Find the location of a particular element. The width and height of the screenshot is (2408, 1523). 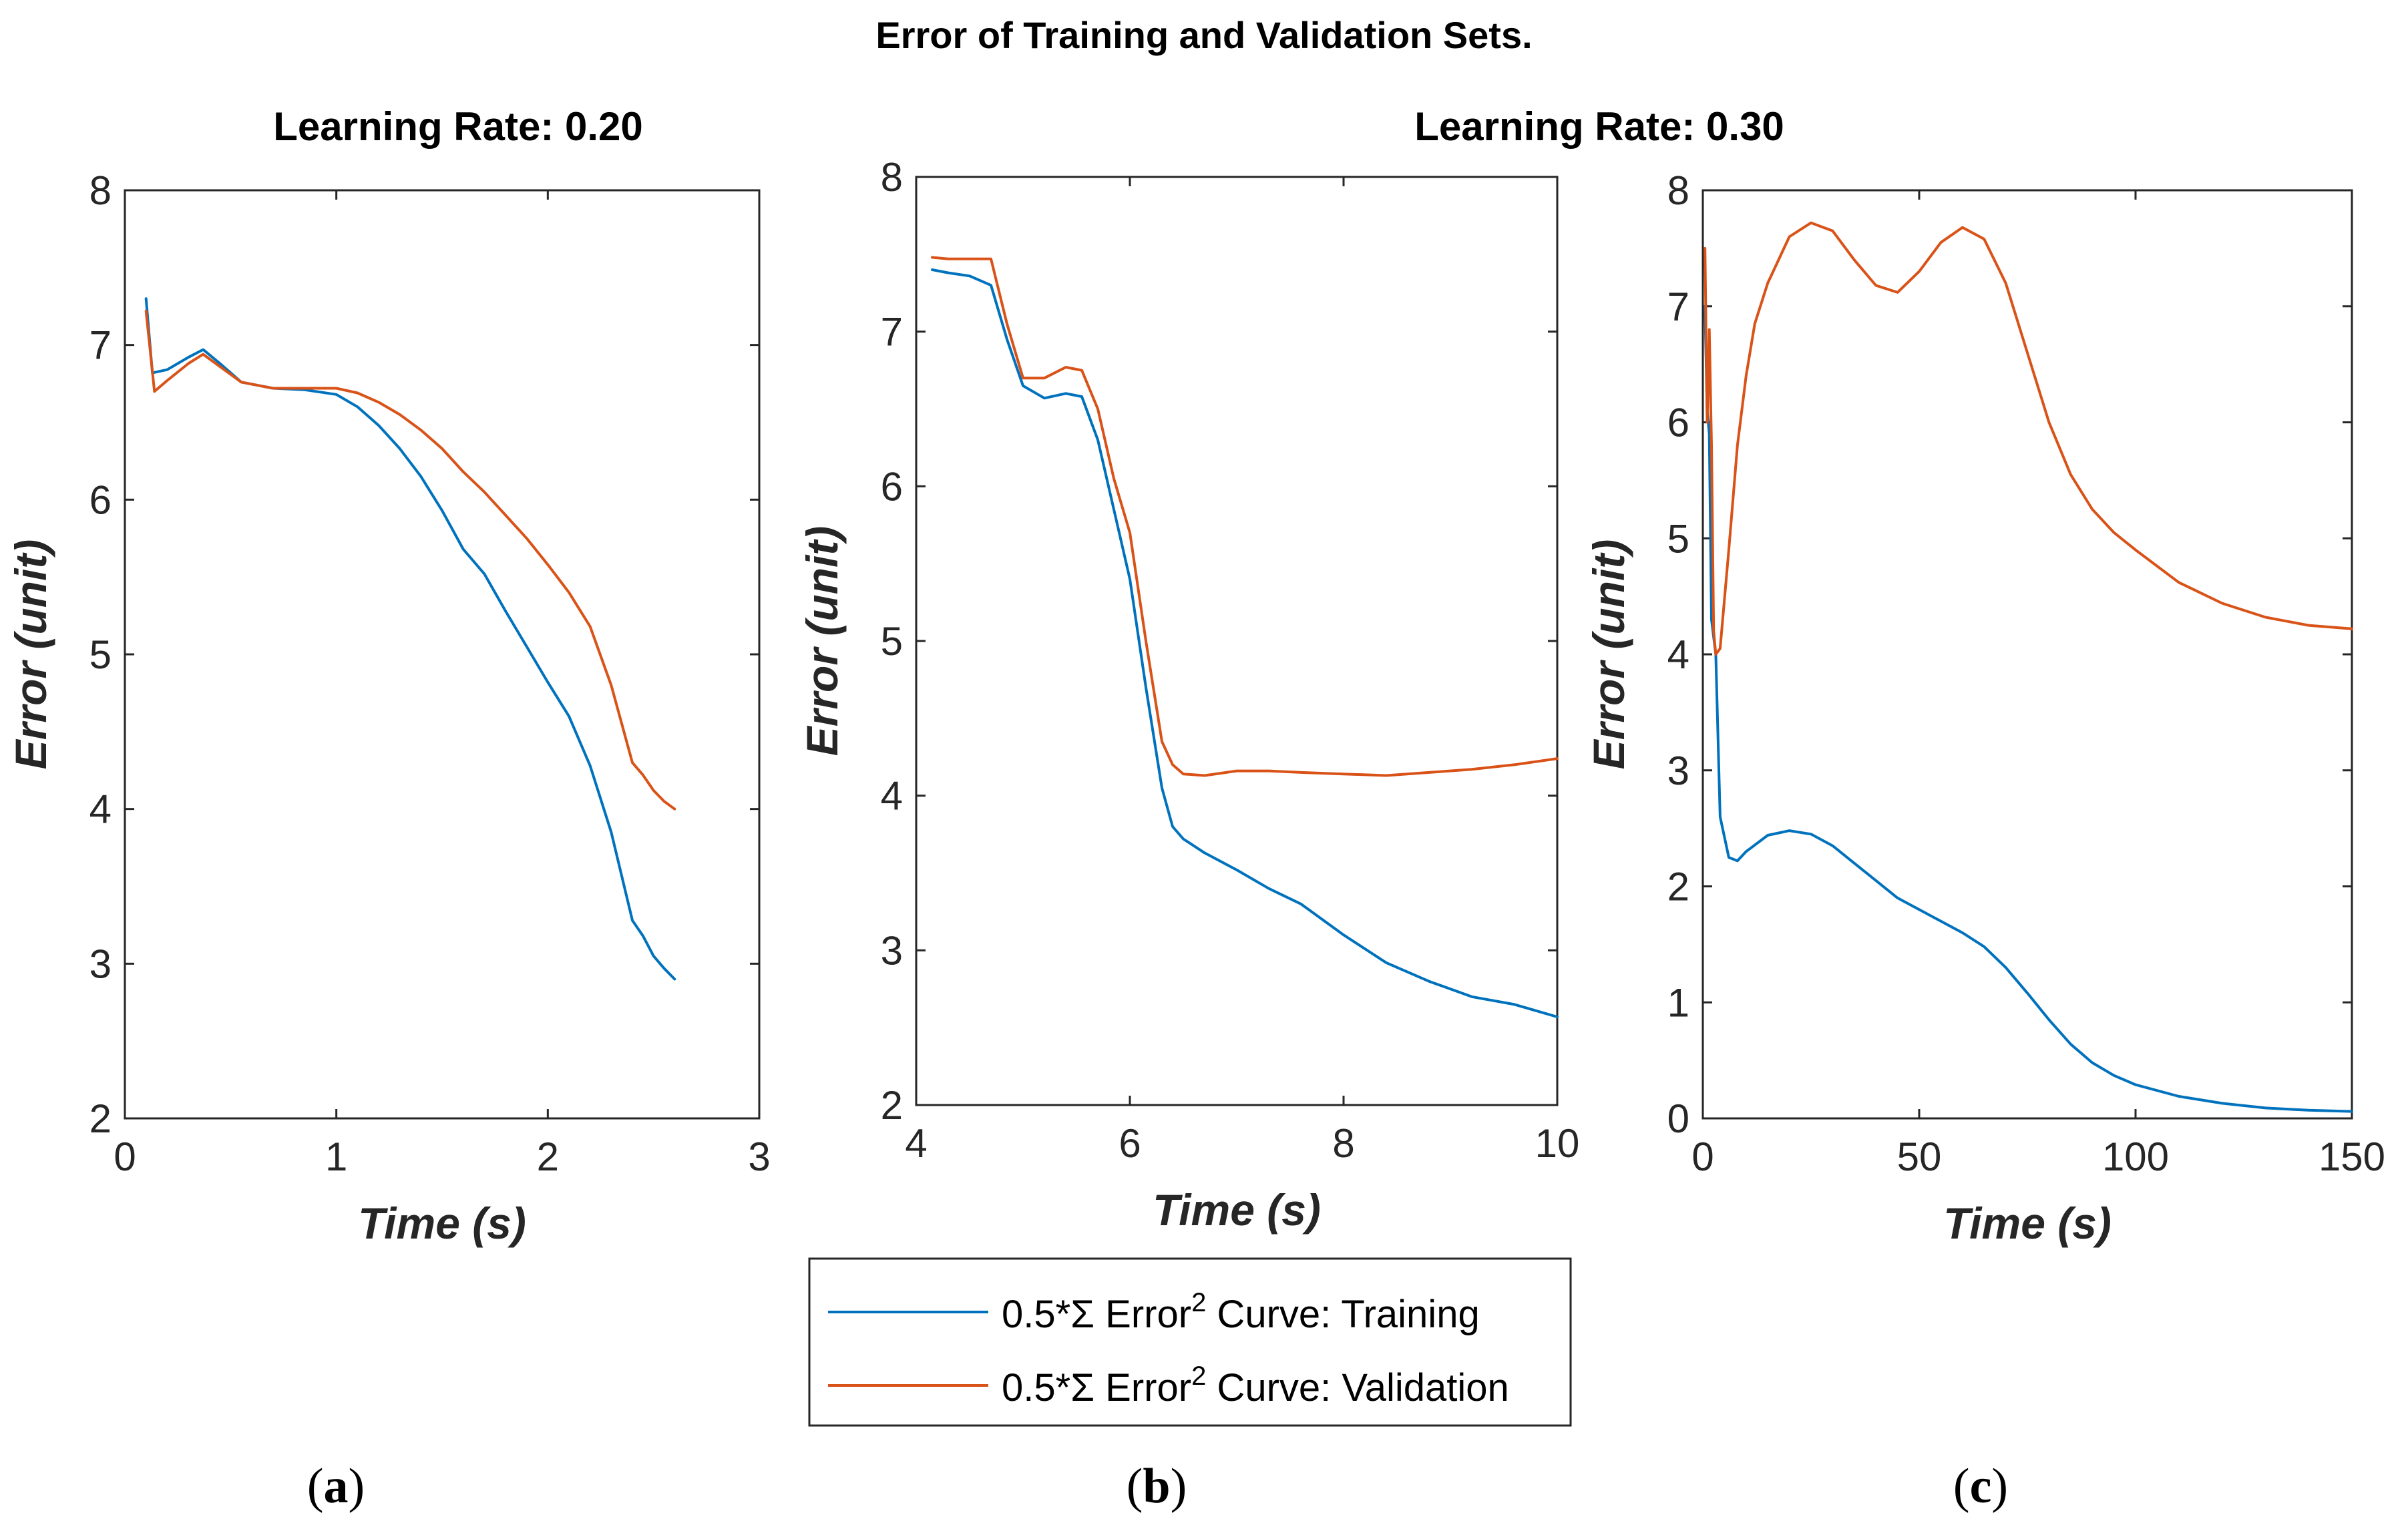

y-tick-label-c-6: 6 is located at coordinates (1678, 423).